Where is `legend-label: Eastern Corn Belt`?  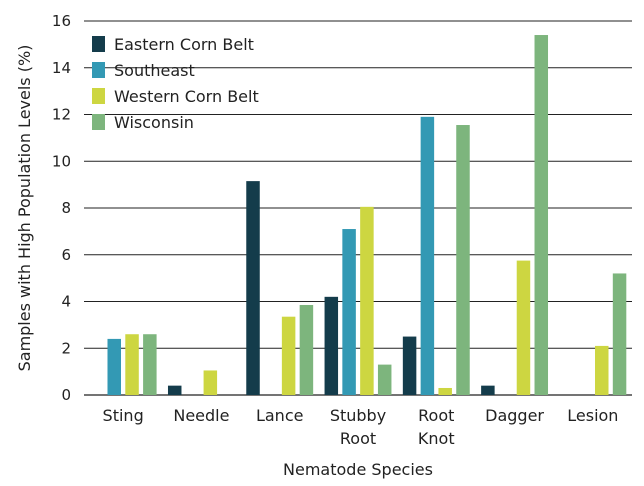
legend-label: Eastern Corn Belt is located at coordinates (184, 44).